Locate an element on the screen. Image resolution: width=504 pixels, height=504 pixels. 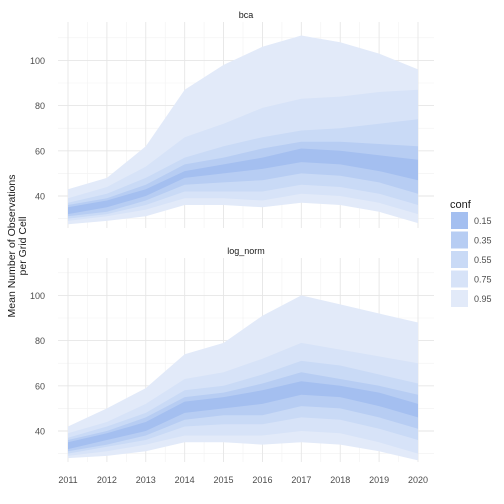
y-axis-title: Mean Number of Observationsper Grid Cell is located at coordinates (17, 246).